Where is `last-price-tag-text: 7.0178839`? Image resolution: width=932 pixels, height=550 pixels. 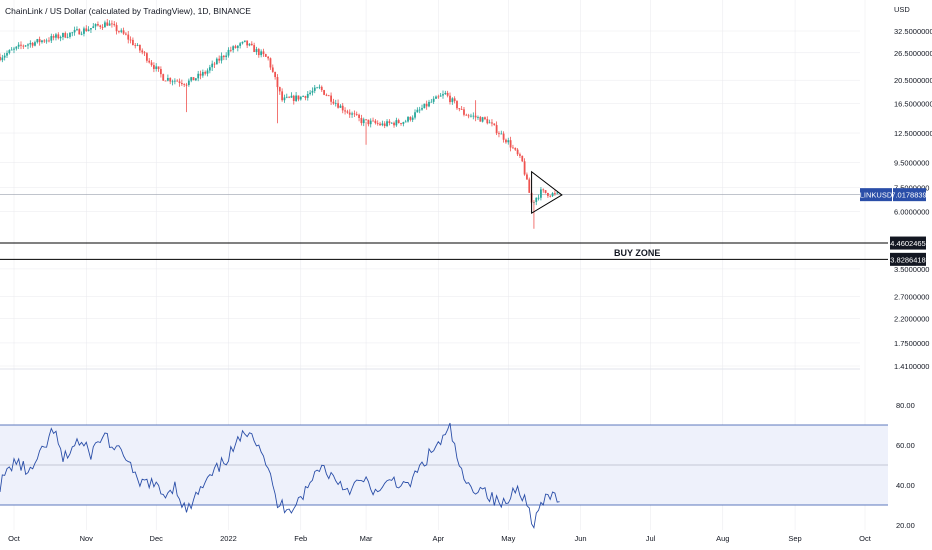 last-price-tag-text: 7.0178839 is located at coordinates (908, 195).